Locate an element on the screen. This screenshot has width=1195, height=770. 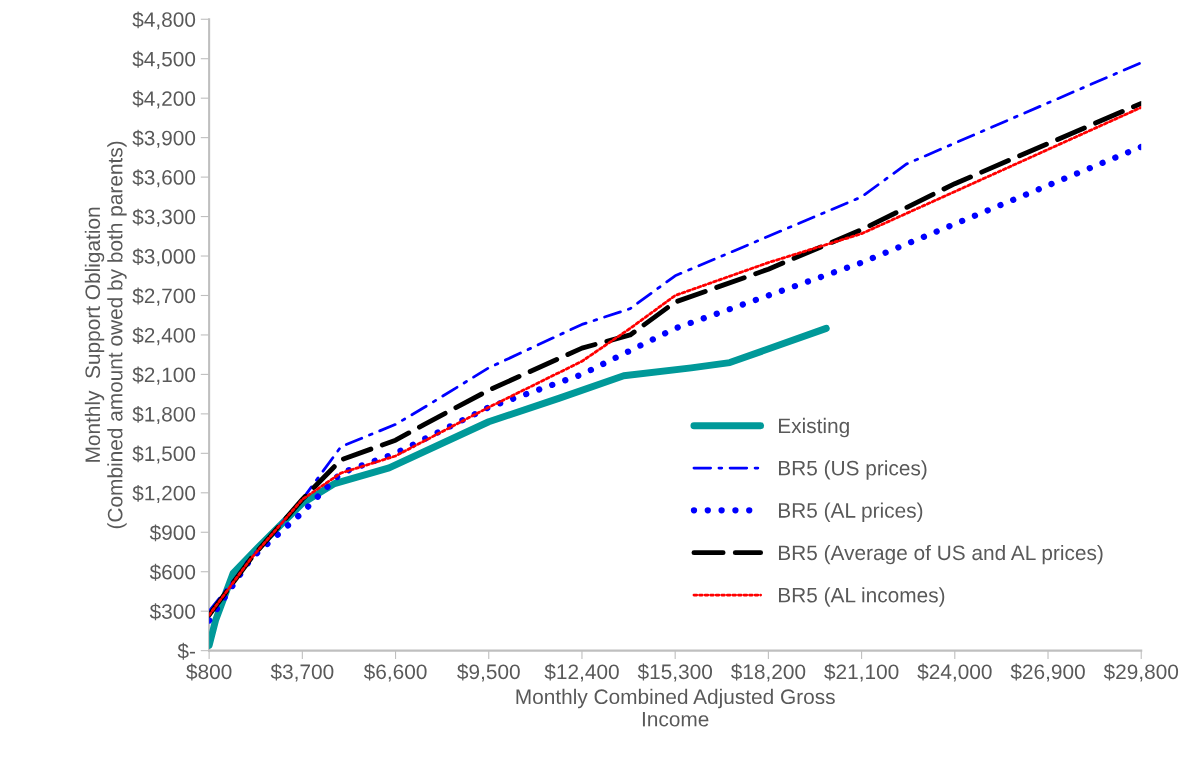
y-tick-label: $600 is located at coordinates (172, 572).